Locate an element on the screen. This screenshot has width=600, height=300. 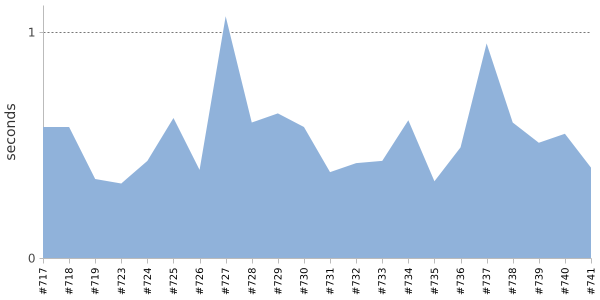
y-axis-title: seconds is located at coordinates (10, 132).